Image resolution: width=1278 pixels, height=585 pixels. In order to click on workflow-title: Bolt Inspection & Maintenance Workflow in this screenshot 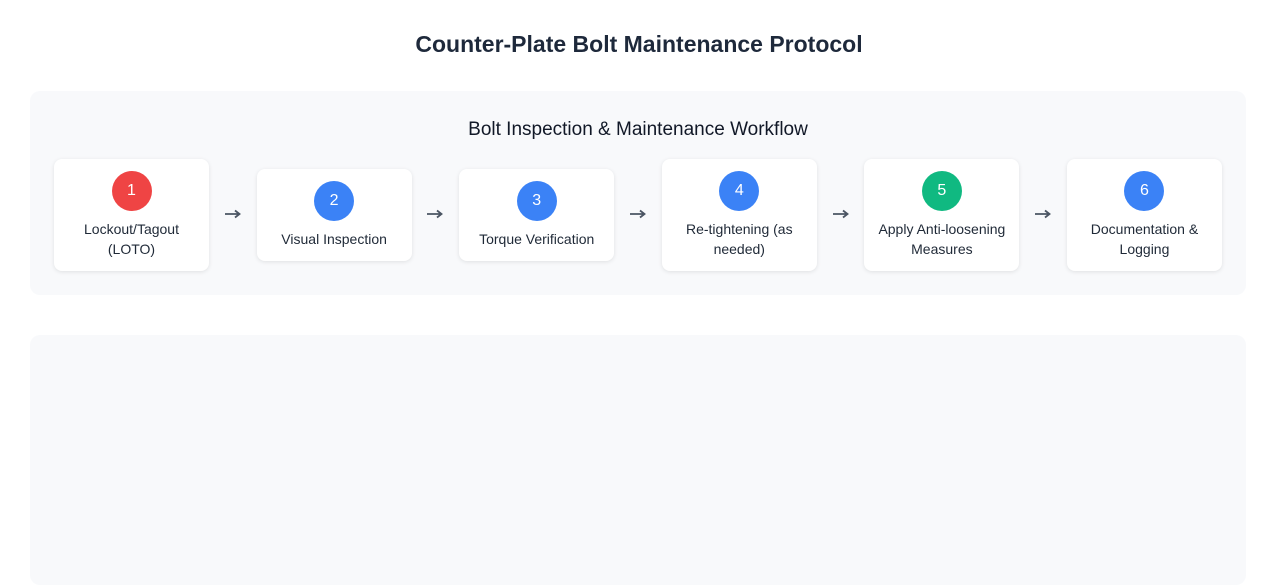, I will do `click(638, 129)`.